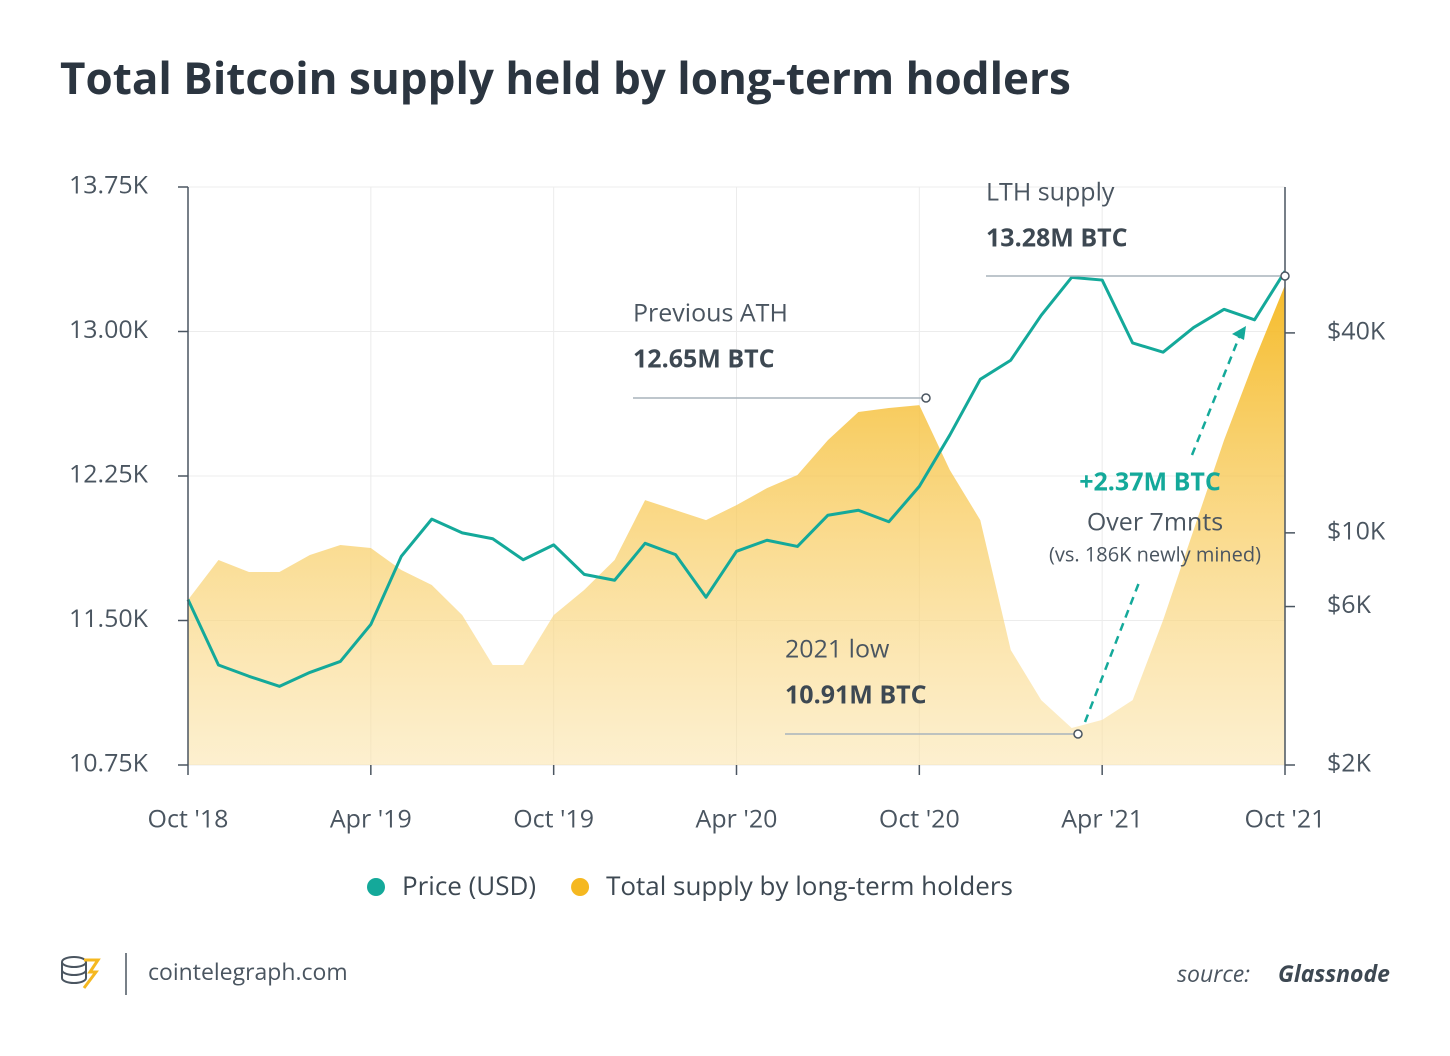 Image resolution: width=1450 pixels, height=1056 pixels. What do you see at coordinates (1155, 522) in the screenshot?
I see `annotation: Over 7mnts` at bounding box center [1155, 522].